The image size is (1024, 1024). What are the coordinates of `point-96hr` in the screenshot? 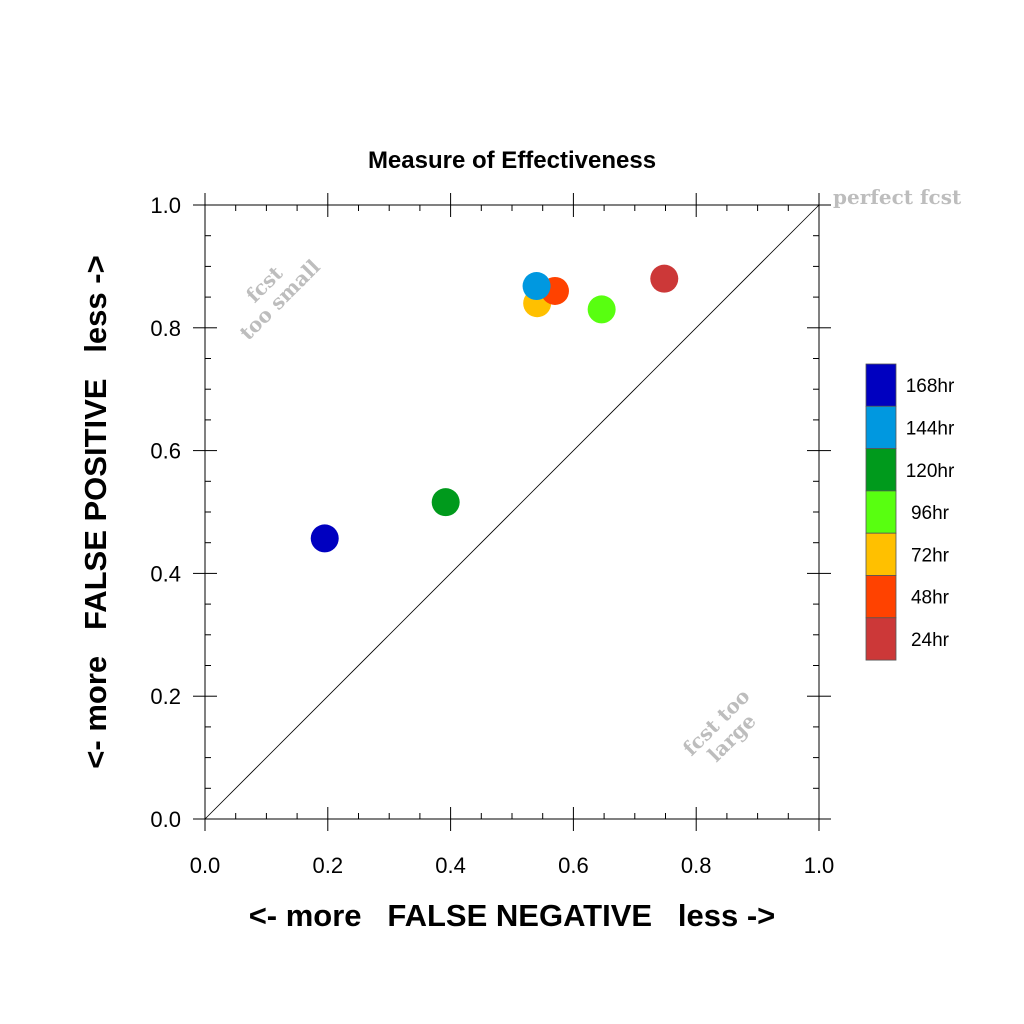 It's located at (601, 309).